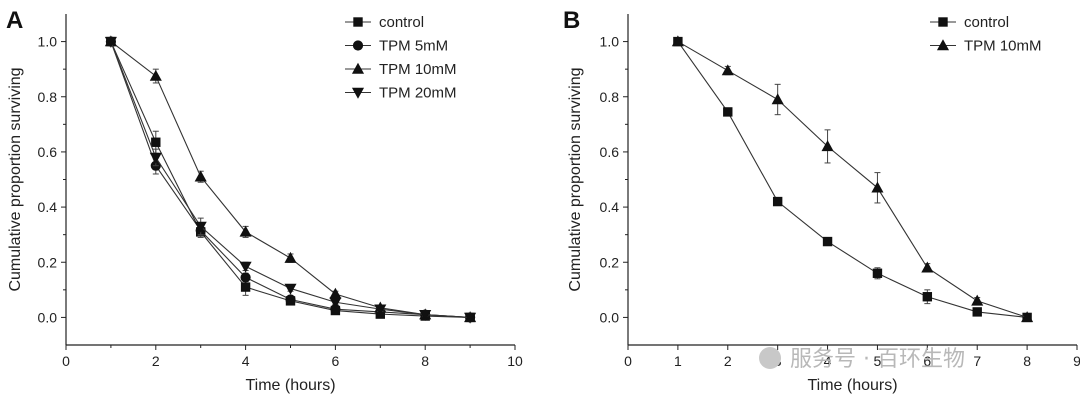  Describe the element at coordinates (977, 361) in the screenshot. I see `x-tick-label: 7` at that location.